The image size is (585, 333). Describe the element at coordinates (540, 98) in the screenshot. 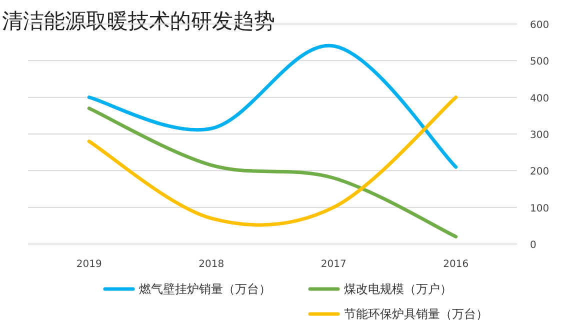

I see `y-tick-label: 400` at that location.